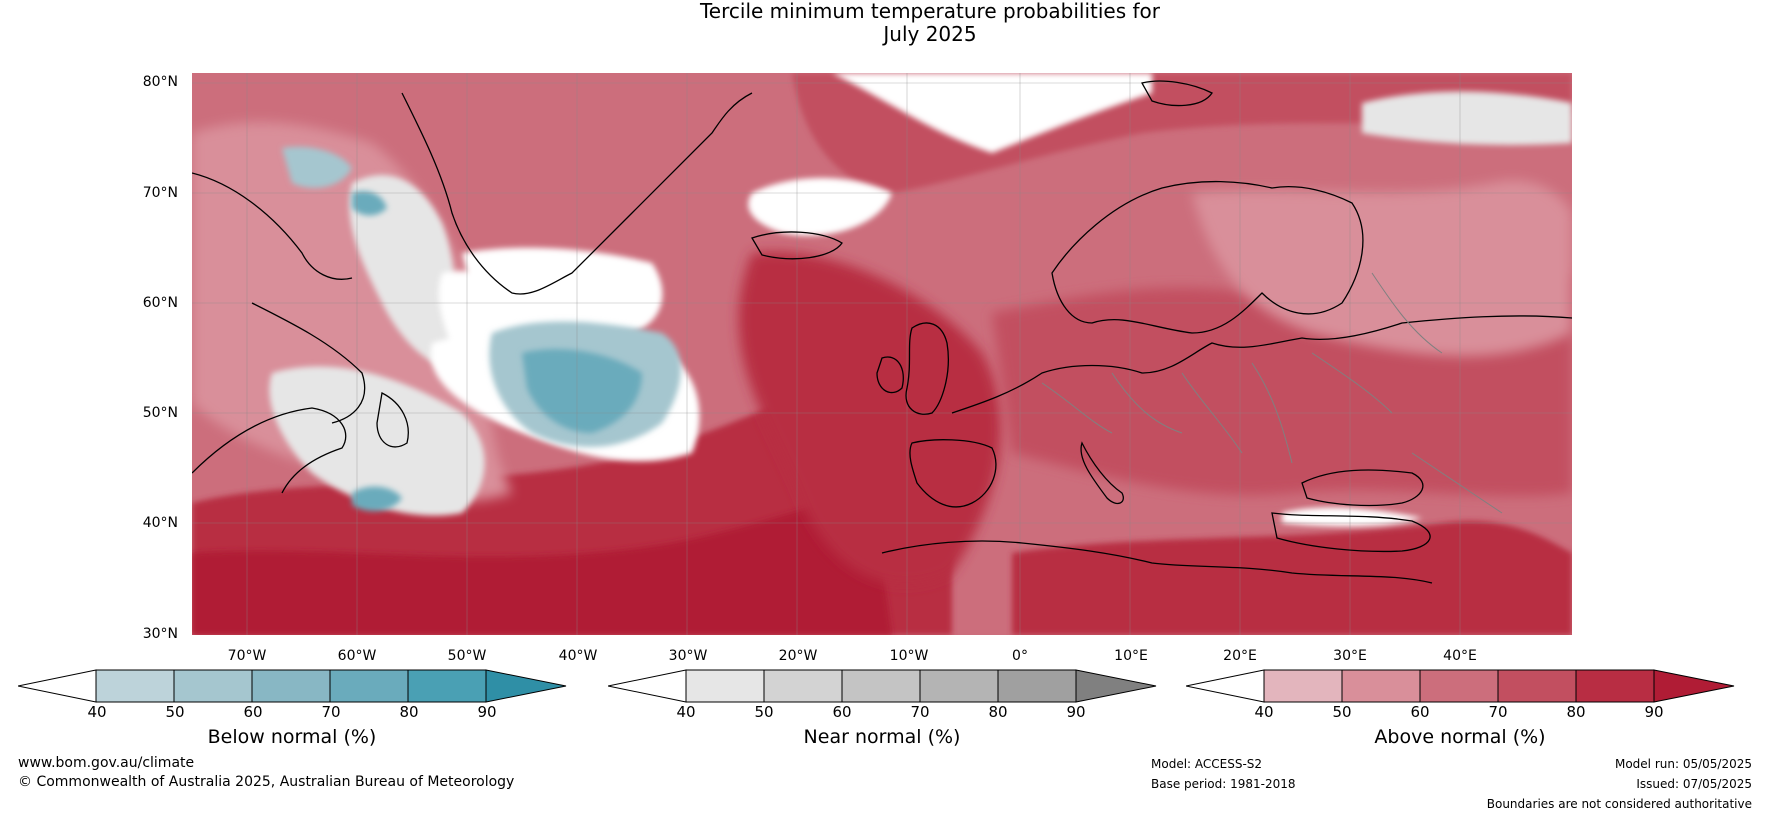 The image size is (1770, 816). What do you see at coordinates (1352, 517) in the screenshot?
I see `region-black-sea-near` at bounding box center [1352, 517].